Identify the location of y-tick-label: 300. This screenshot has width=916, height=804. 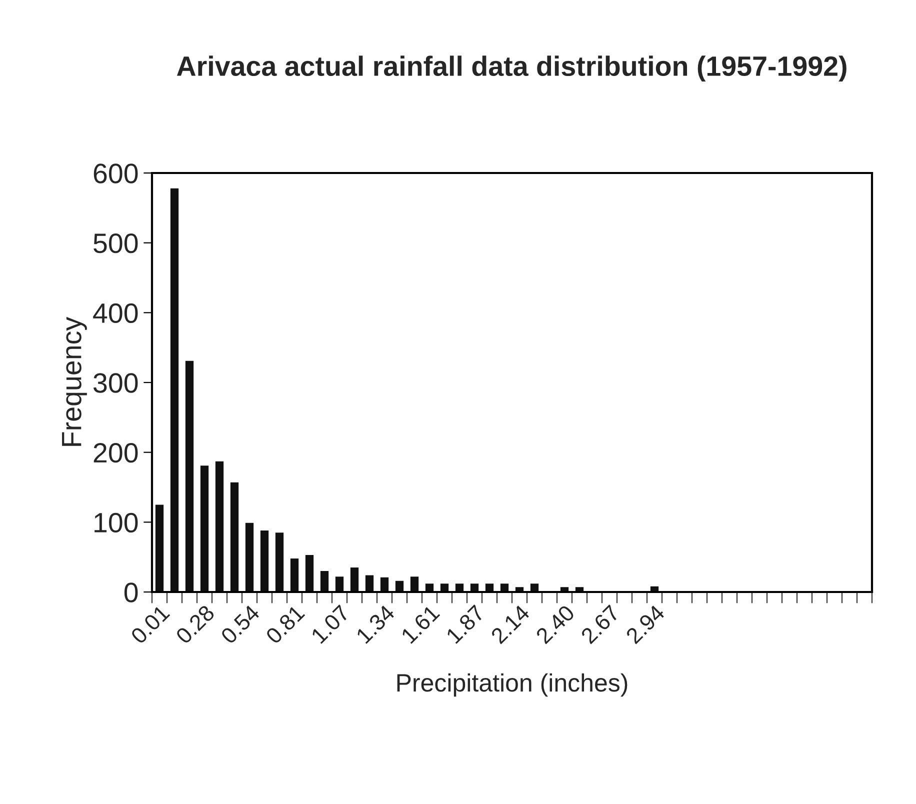
(116, 383).